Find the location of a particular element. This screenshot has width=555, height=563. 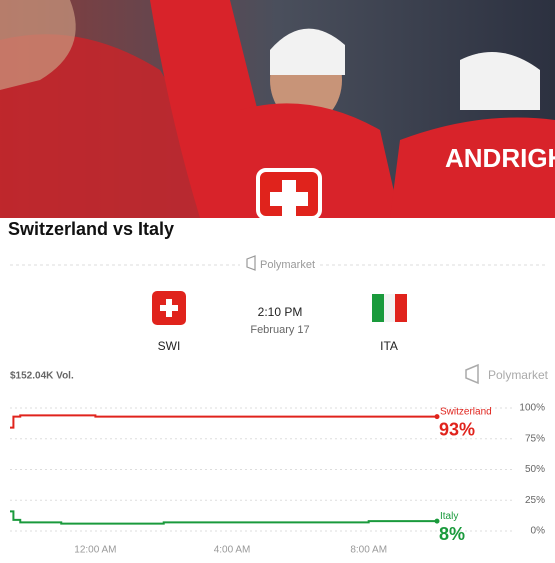

jersey-text: ANDRIGHI is located at coordinates (500, 158).